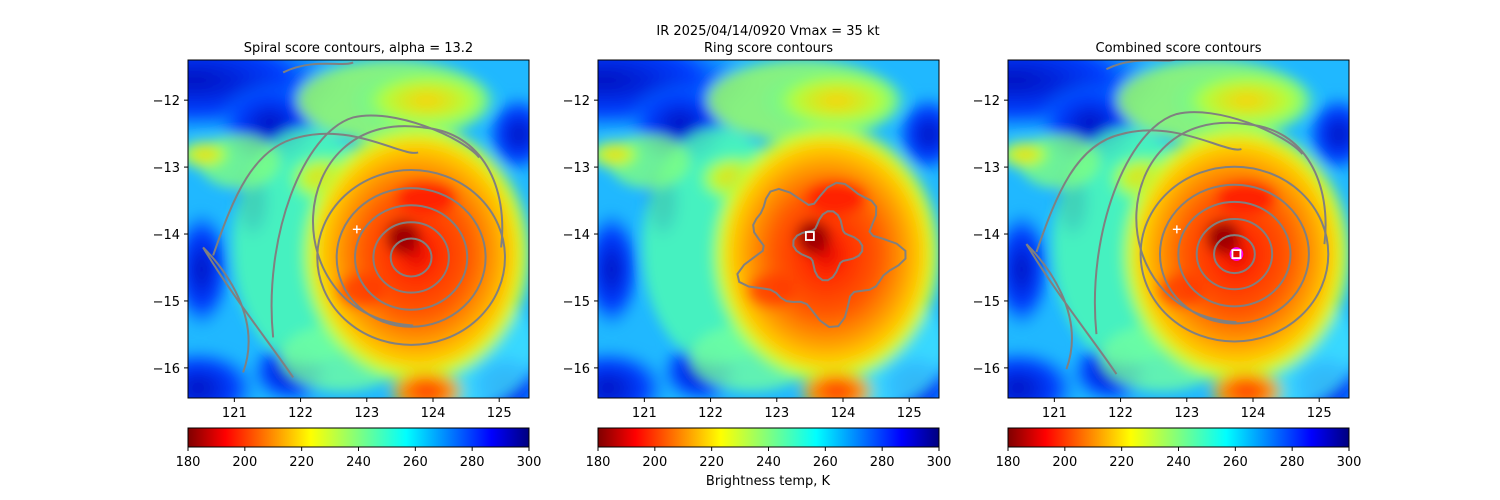 Image resolution: width=1500 pixels, height=500 pixels. Describe the element at coordinates (768, 48) in the screenshot. I see `panel-title: Ring score contours` at that location.